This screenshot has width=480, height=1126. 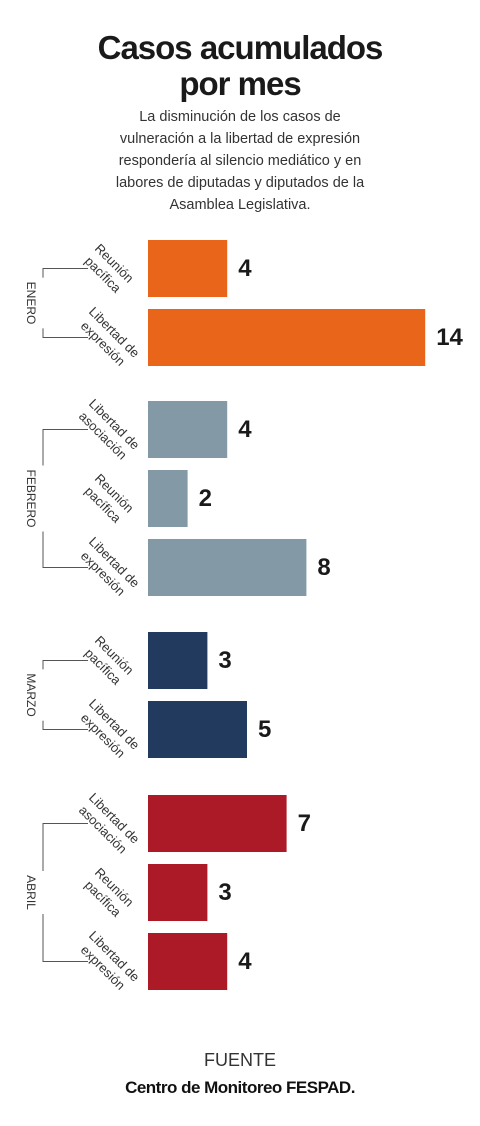 What do you see at coordinates (31, 498) in the screenshot?
I see `month-label: FEBRERO` at bounding box center [31, 498].